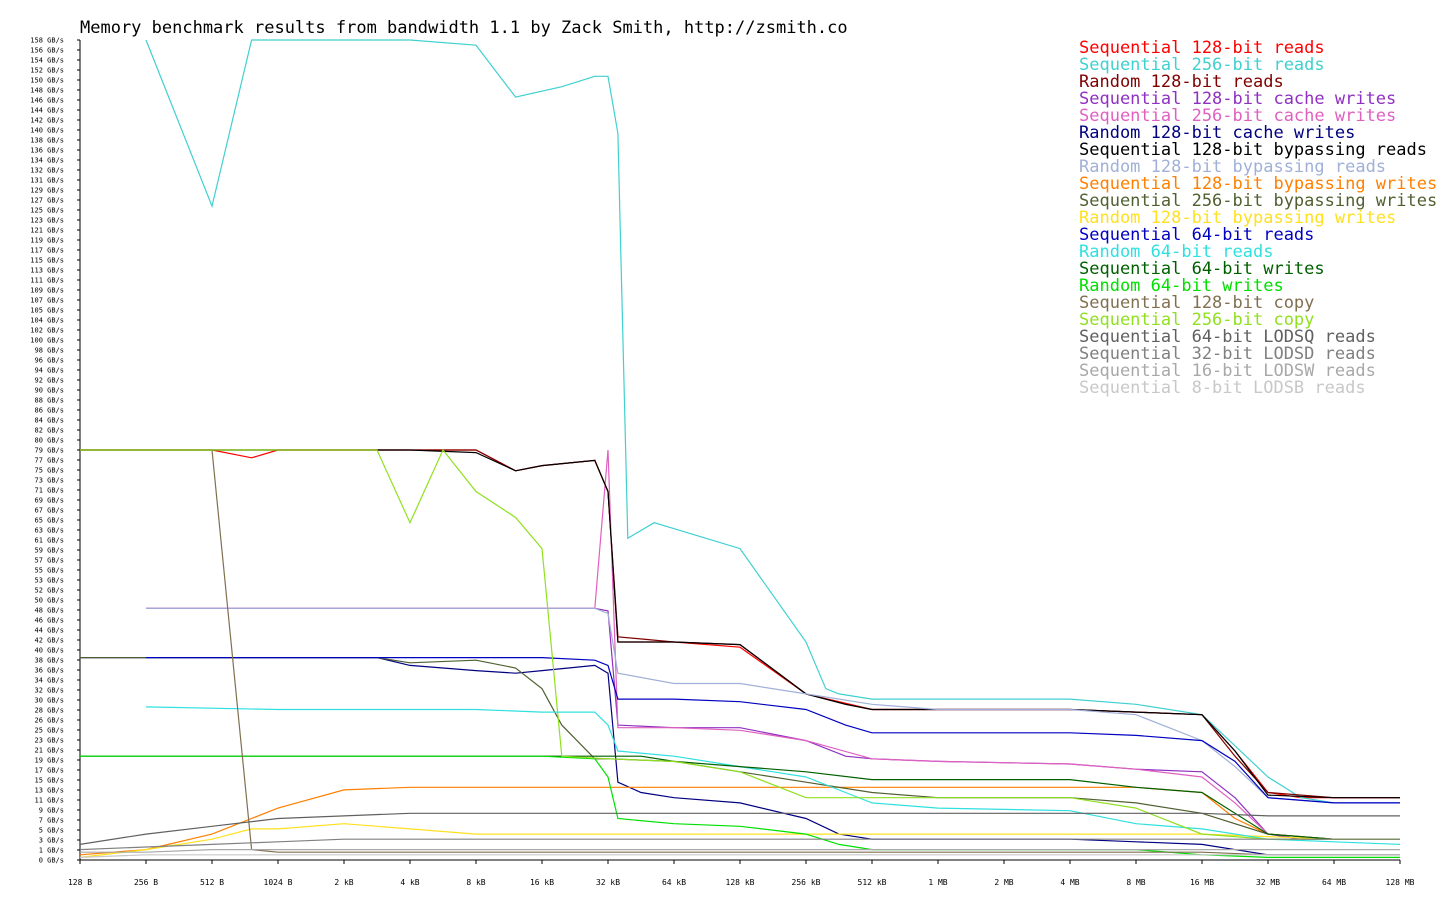 The image size is (1440, 900). Describe the element at coordinates (47, 111) in the screenshot. I see `y-tick-label: 144 GB/s` at that location.